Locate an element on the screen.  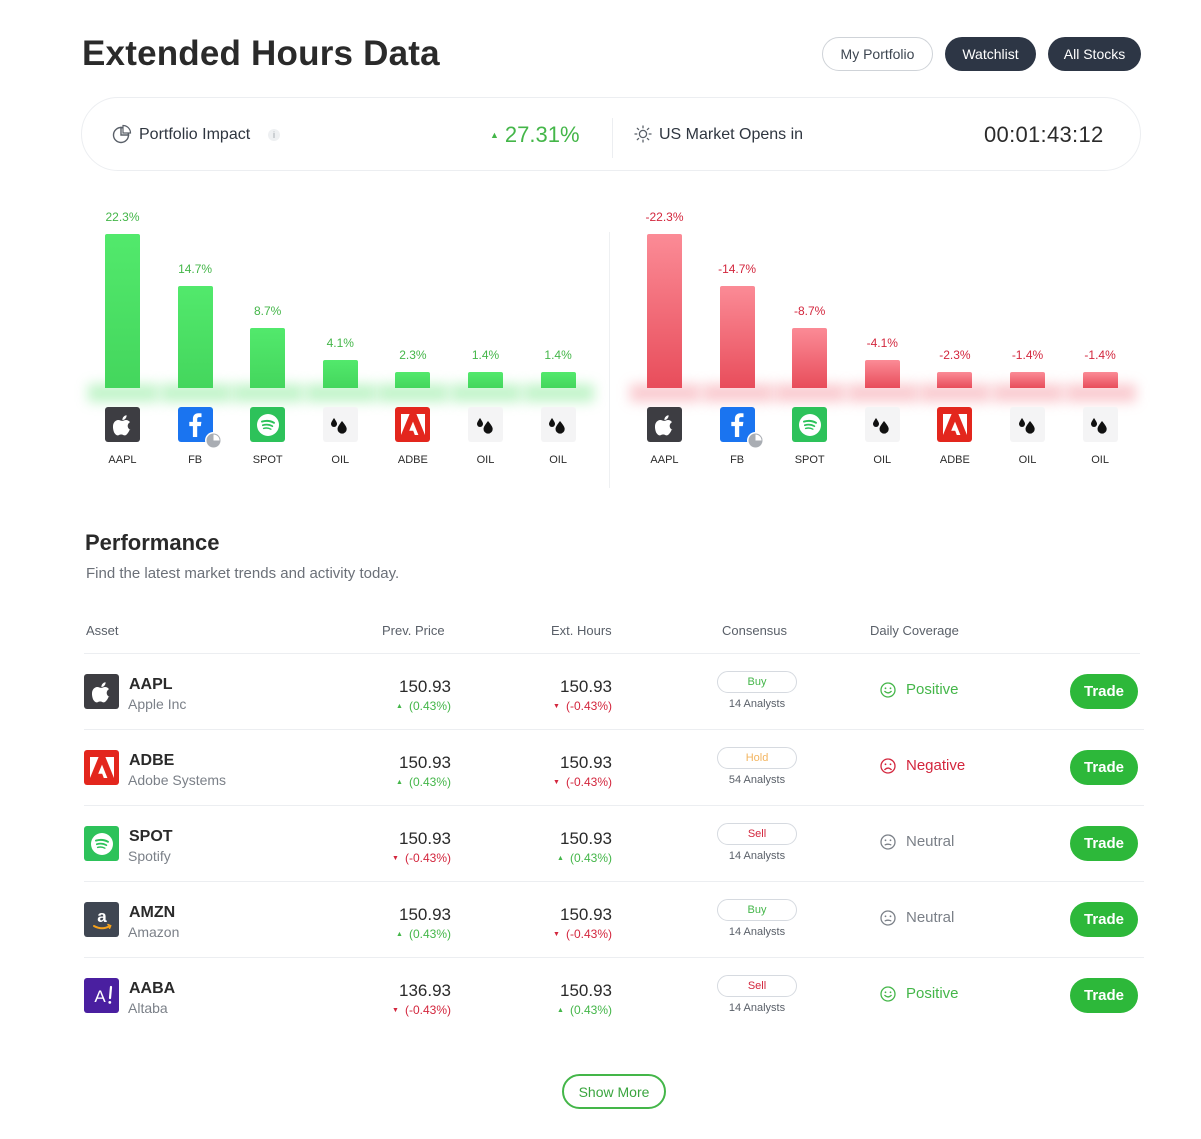
asset-ticker: AMZN is located at coordinates (152, 912).